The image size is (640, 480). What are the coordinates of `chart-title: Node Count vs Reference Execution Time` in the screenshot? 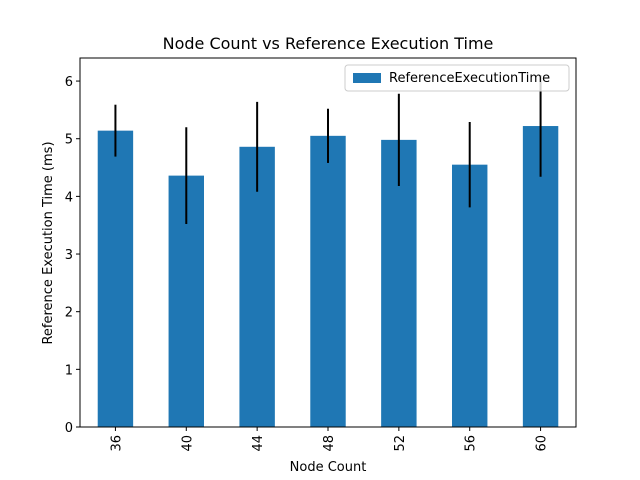 It's located at (328, 43).